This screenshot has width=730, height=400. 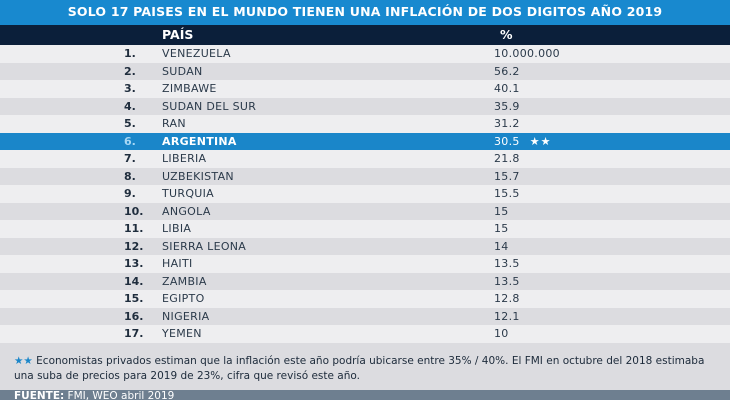 What do you see at coordinates (507, 176) in the screenshot?
I see `row-value: 15.7` at bounding box center [507, 176].